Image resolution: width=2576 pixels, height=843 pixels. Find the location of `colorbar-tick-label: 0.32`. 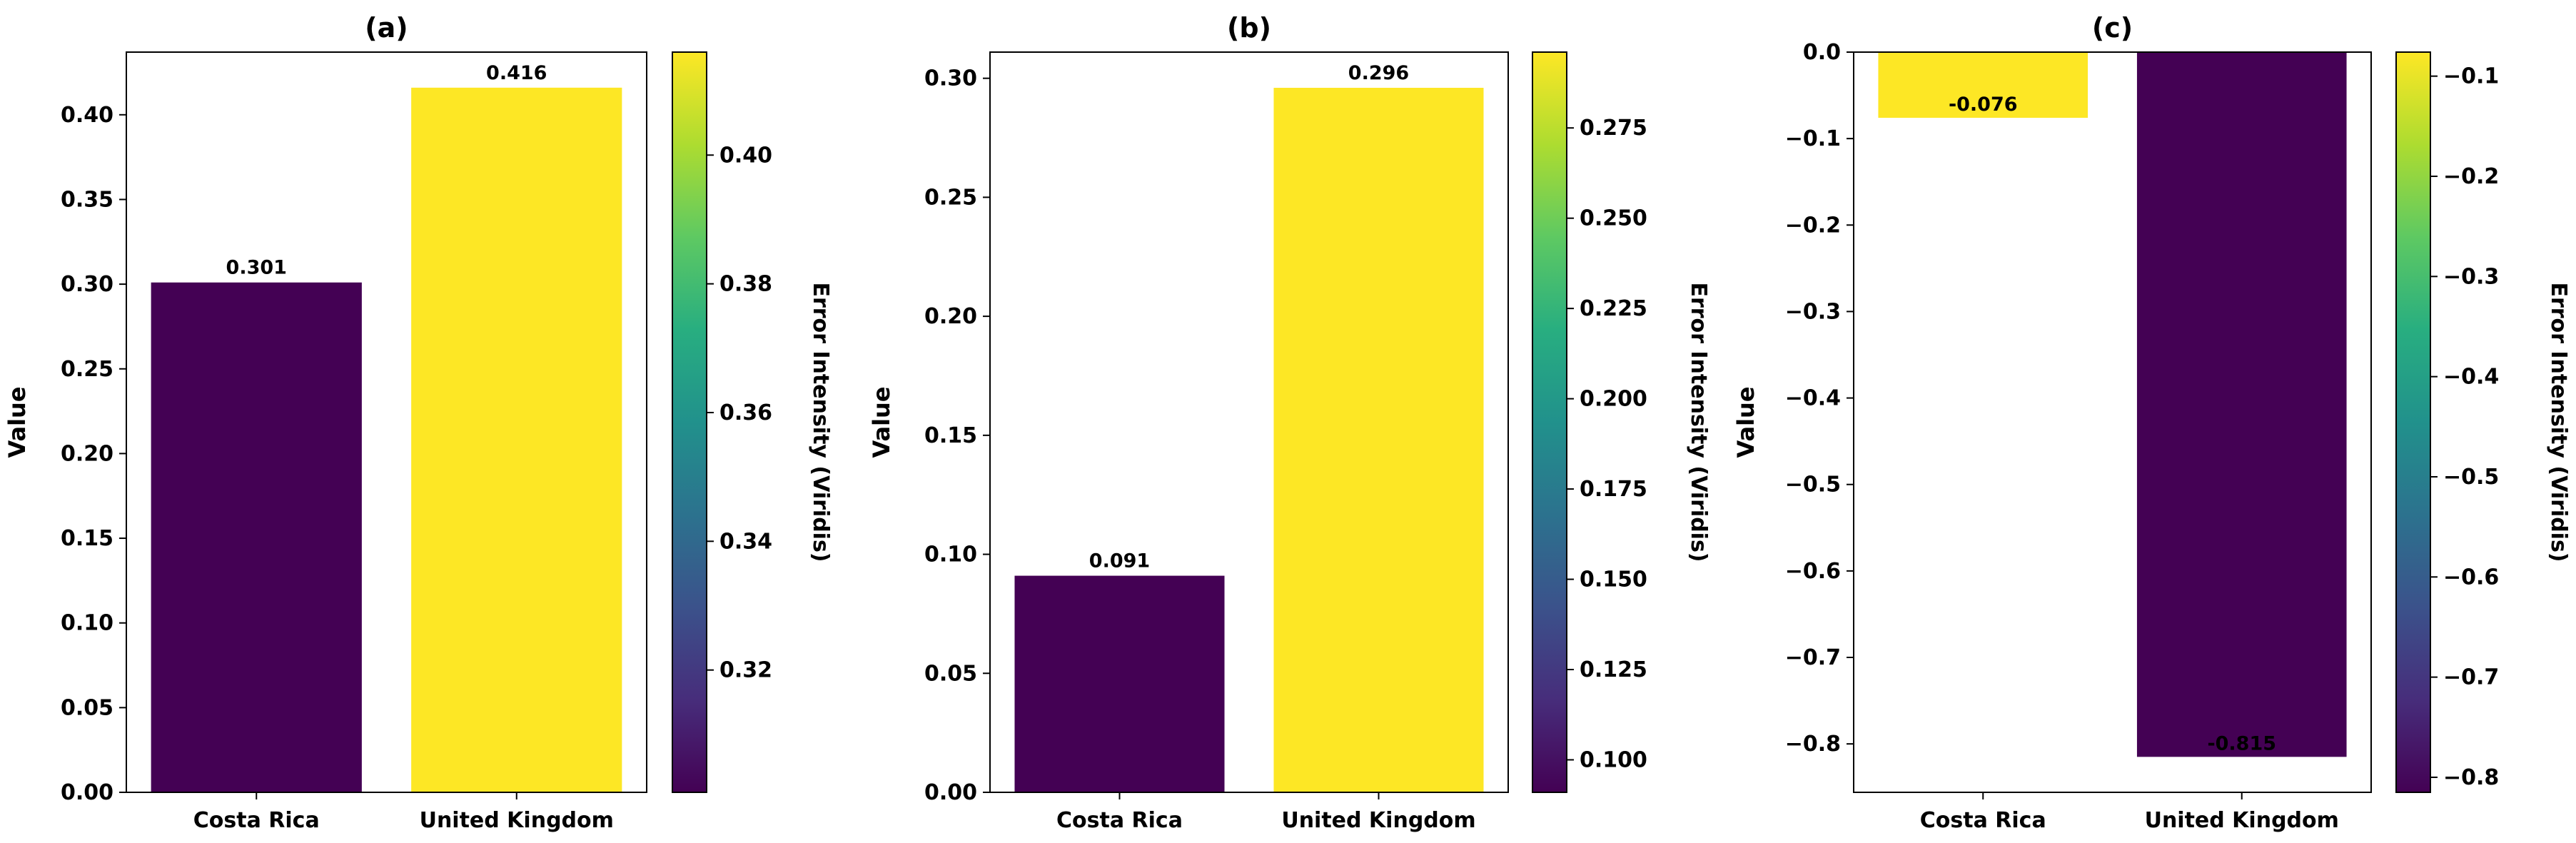

colorbar-tick-label: 0.32 is located at coordinates (745, 670).